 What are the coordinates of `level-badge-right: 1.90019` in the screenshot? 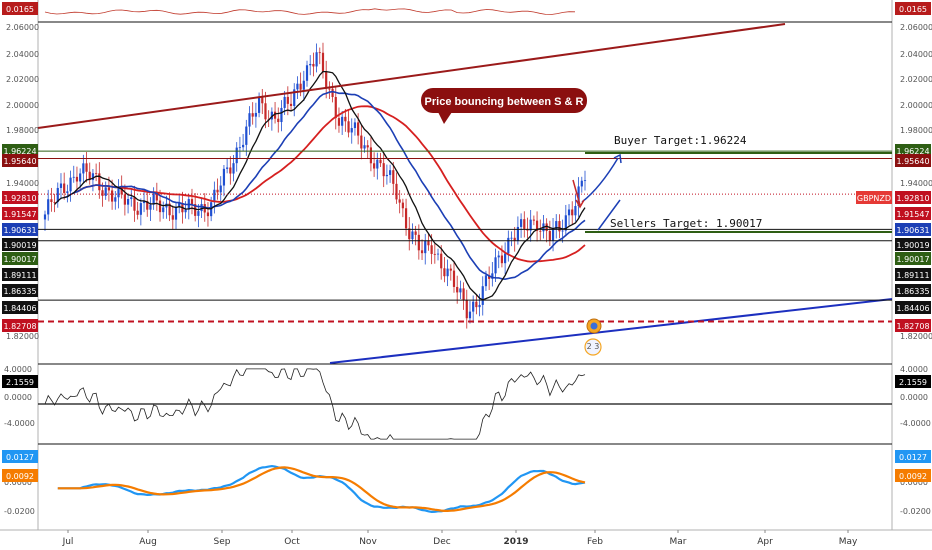 It's located at (912, 245).